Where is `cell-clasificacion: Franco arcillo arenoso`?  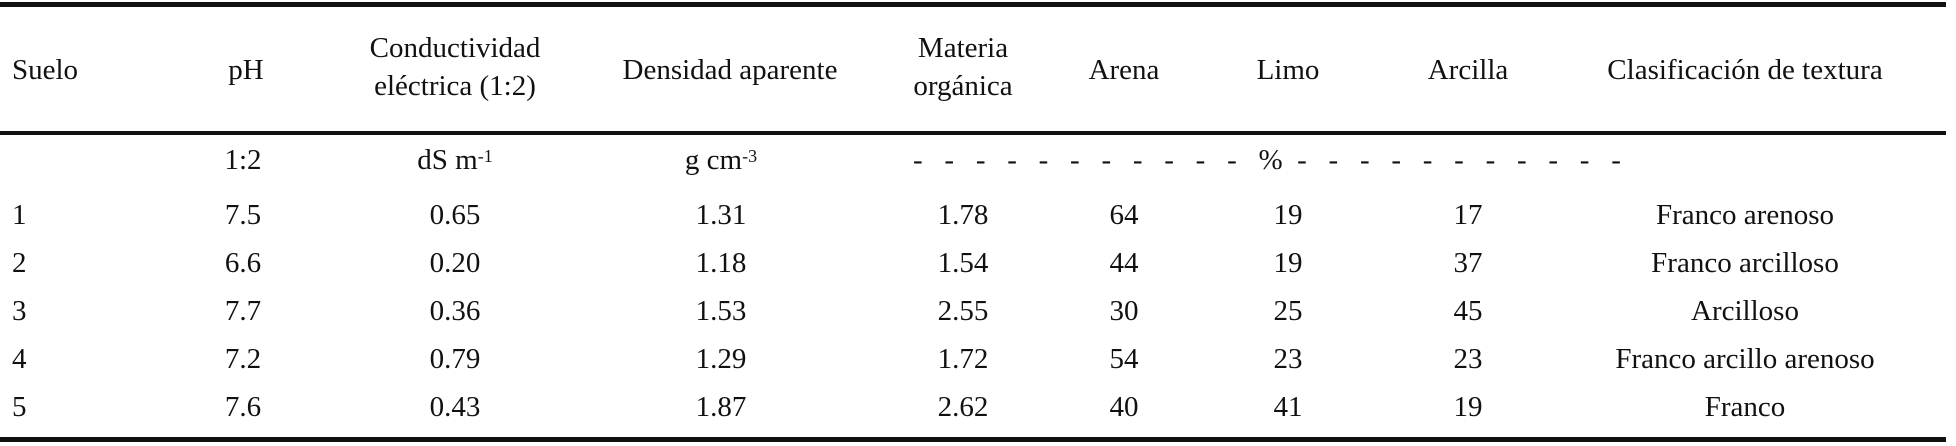
cell-clasificacion: Franco arcillo arenoso is located at coordinates (1745, 359).